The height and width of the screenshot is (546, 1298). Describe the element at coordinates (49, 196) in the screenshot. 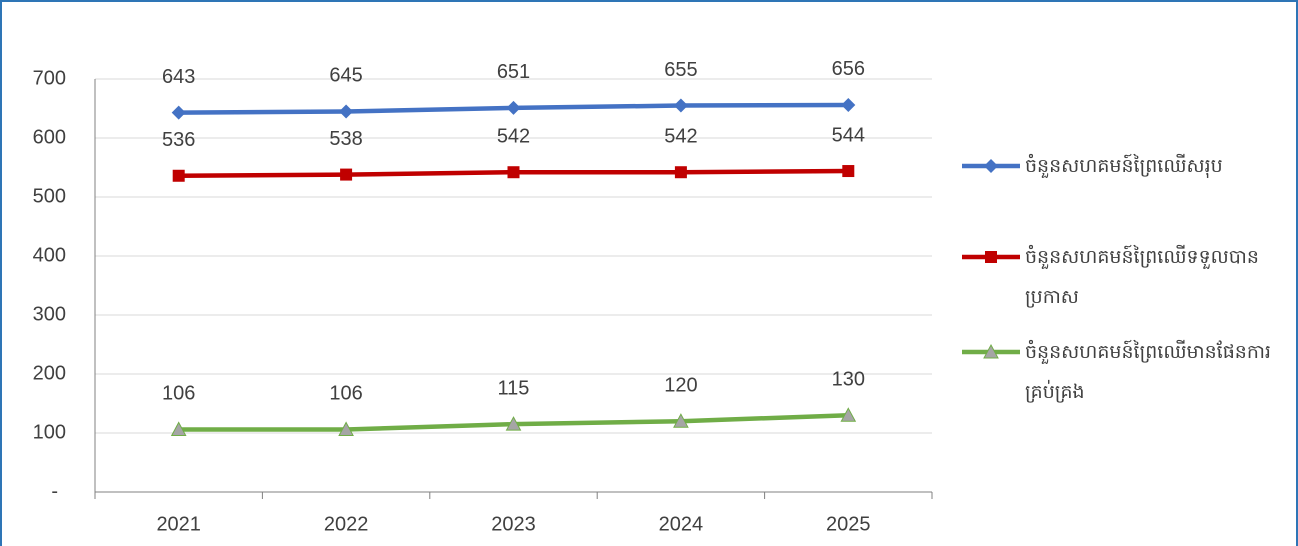

I see `y-tick-label: 500` at that location.